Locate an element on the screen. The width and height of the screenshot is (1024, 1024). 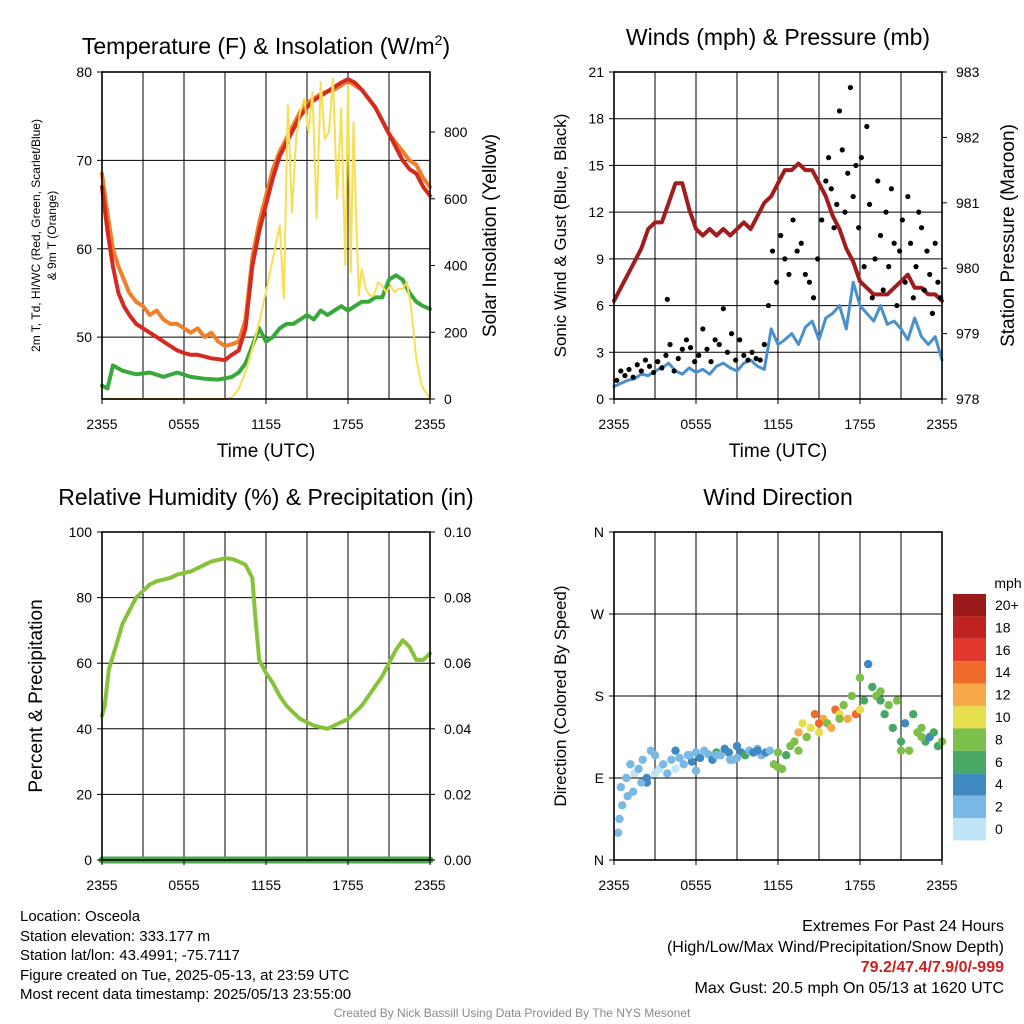
y2-tick-label: 983 is located at coordinates (968, 72).